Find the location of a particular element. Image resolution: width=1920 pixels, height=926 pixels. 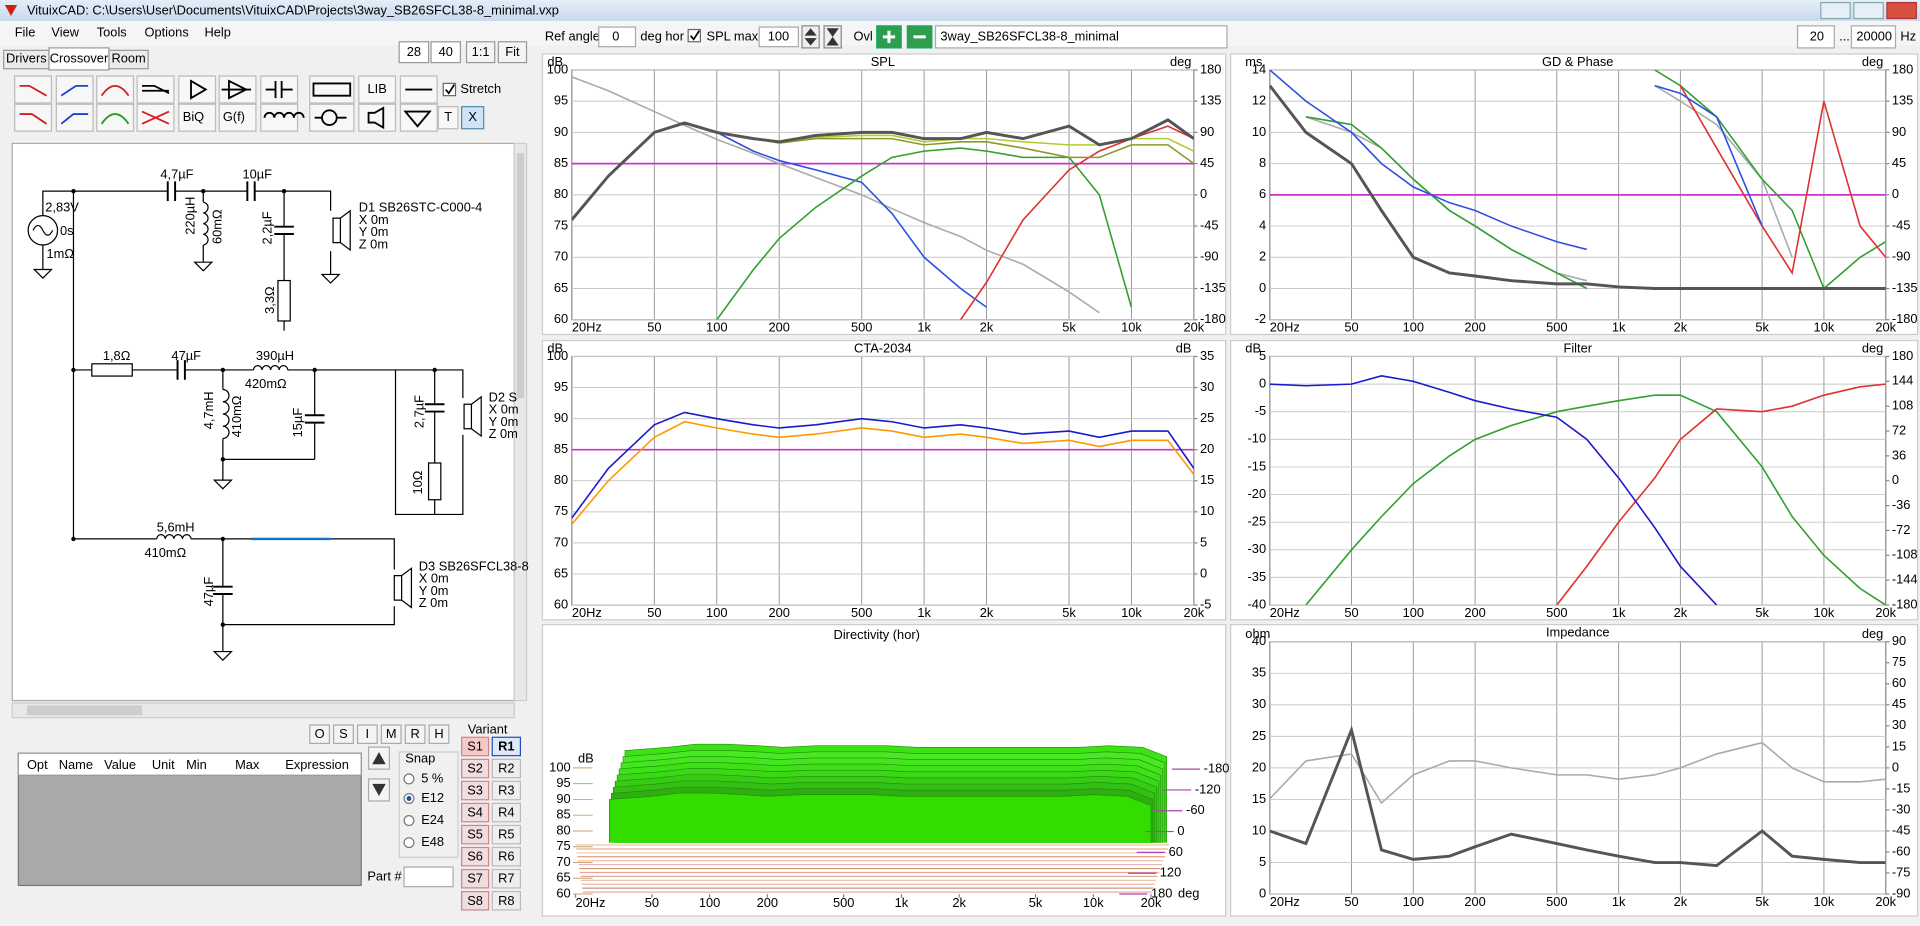

close-button is located at coordinates (1901, 10).